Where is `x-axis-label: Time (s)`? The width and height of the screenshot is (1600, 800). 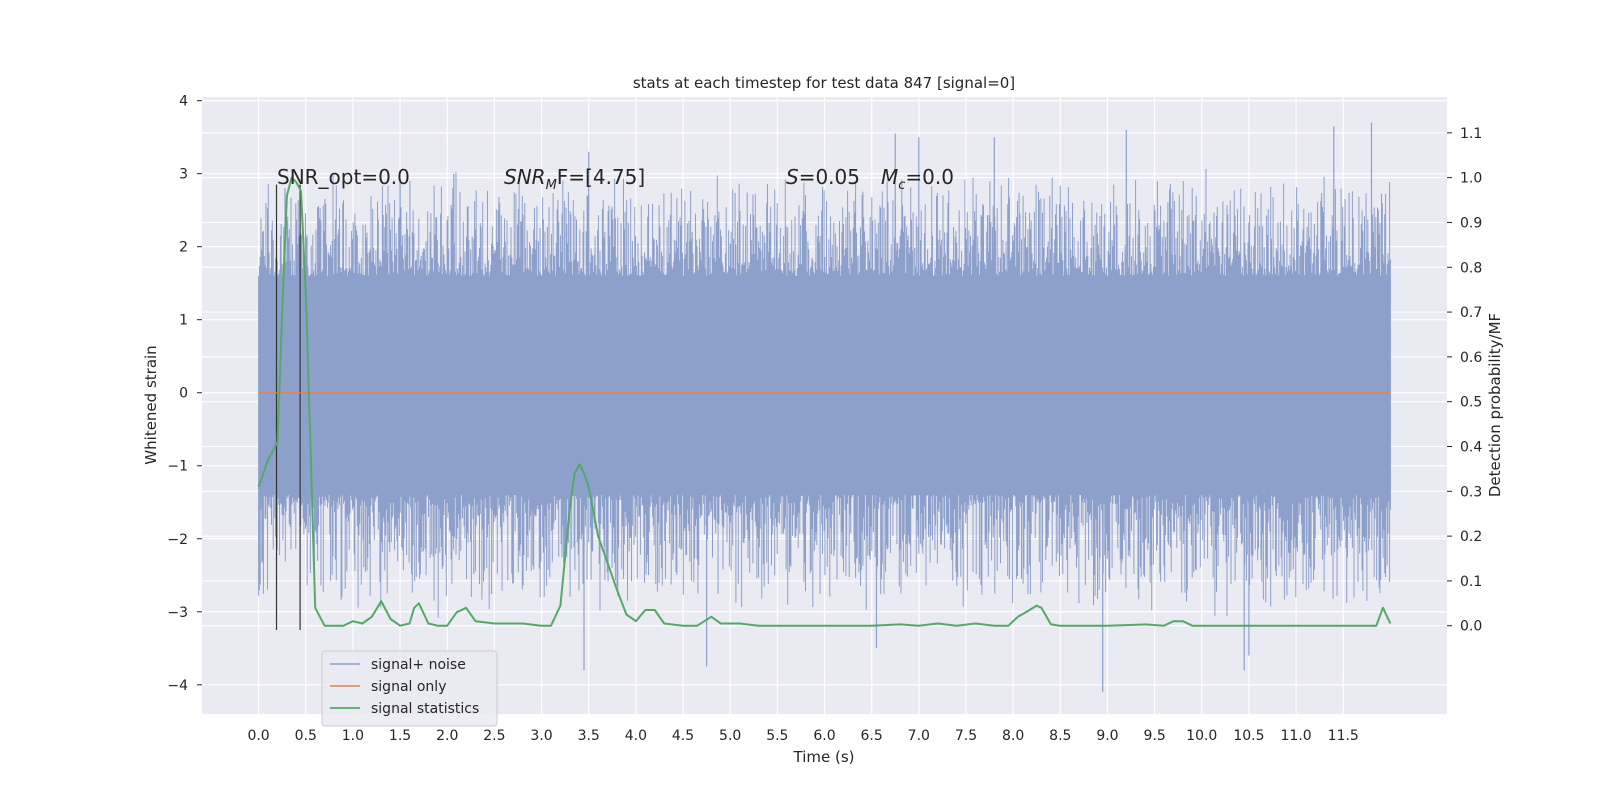
x-axis-label: Time (s) is located at coordinates (824, 757).